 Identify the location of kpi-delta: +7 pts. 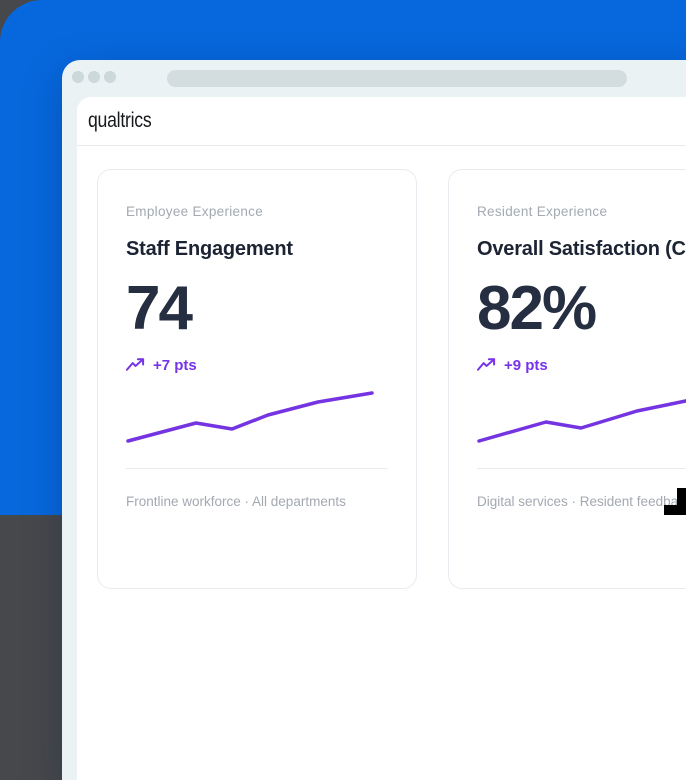
(257, 365).